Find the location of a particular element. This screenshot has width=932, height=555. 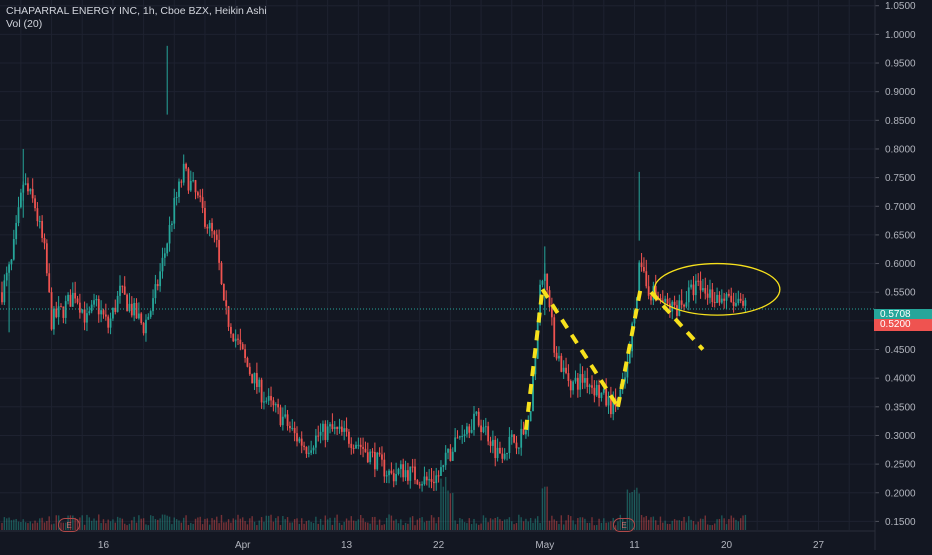

y-axis-tick-label: 0.4000 is located at coordinates (900, 379).